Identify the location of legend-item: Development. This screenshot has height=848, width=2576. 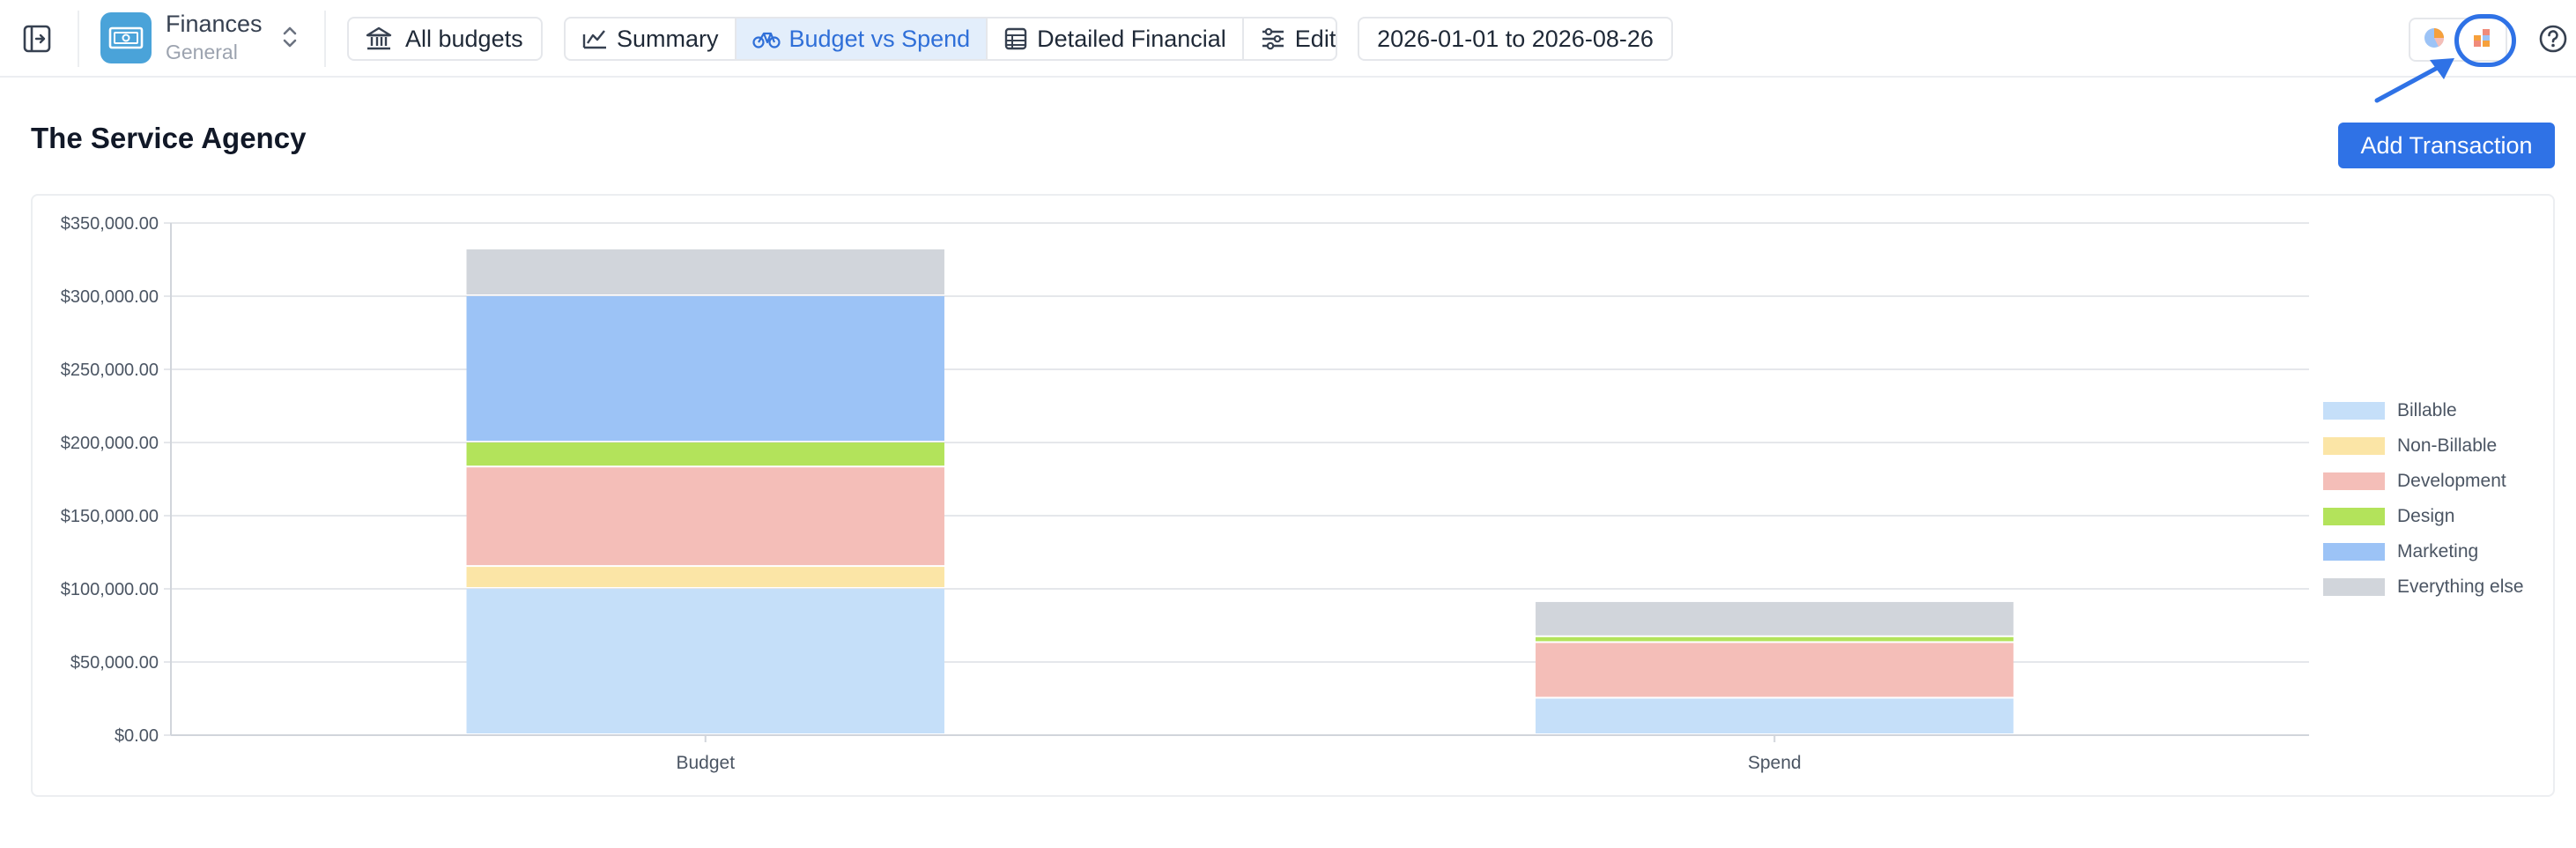
(2437, 482).